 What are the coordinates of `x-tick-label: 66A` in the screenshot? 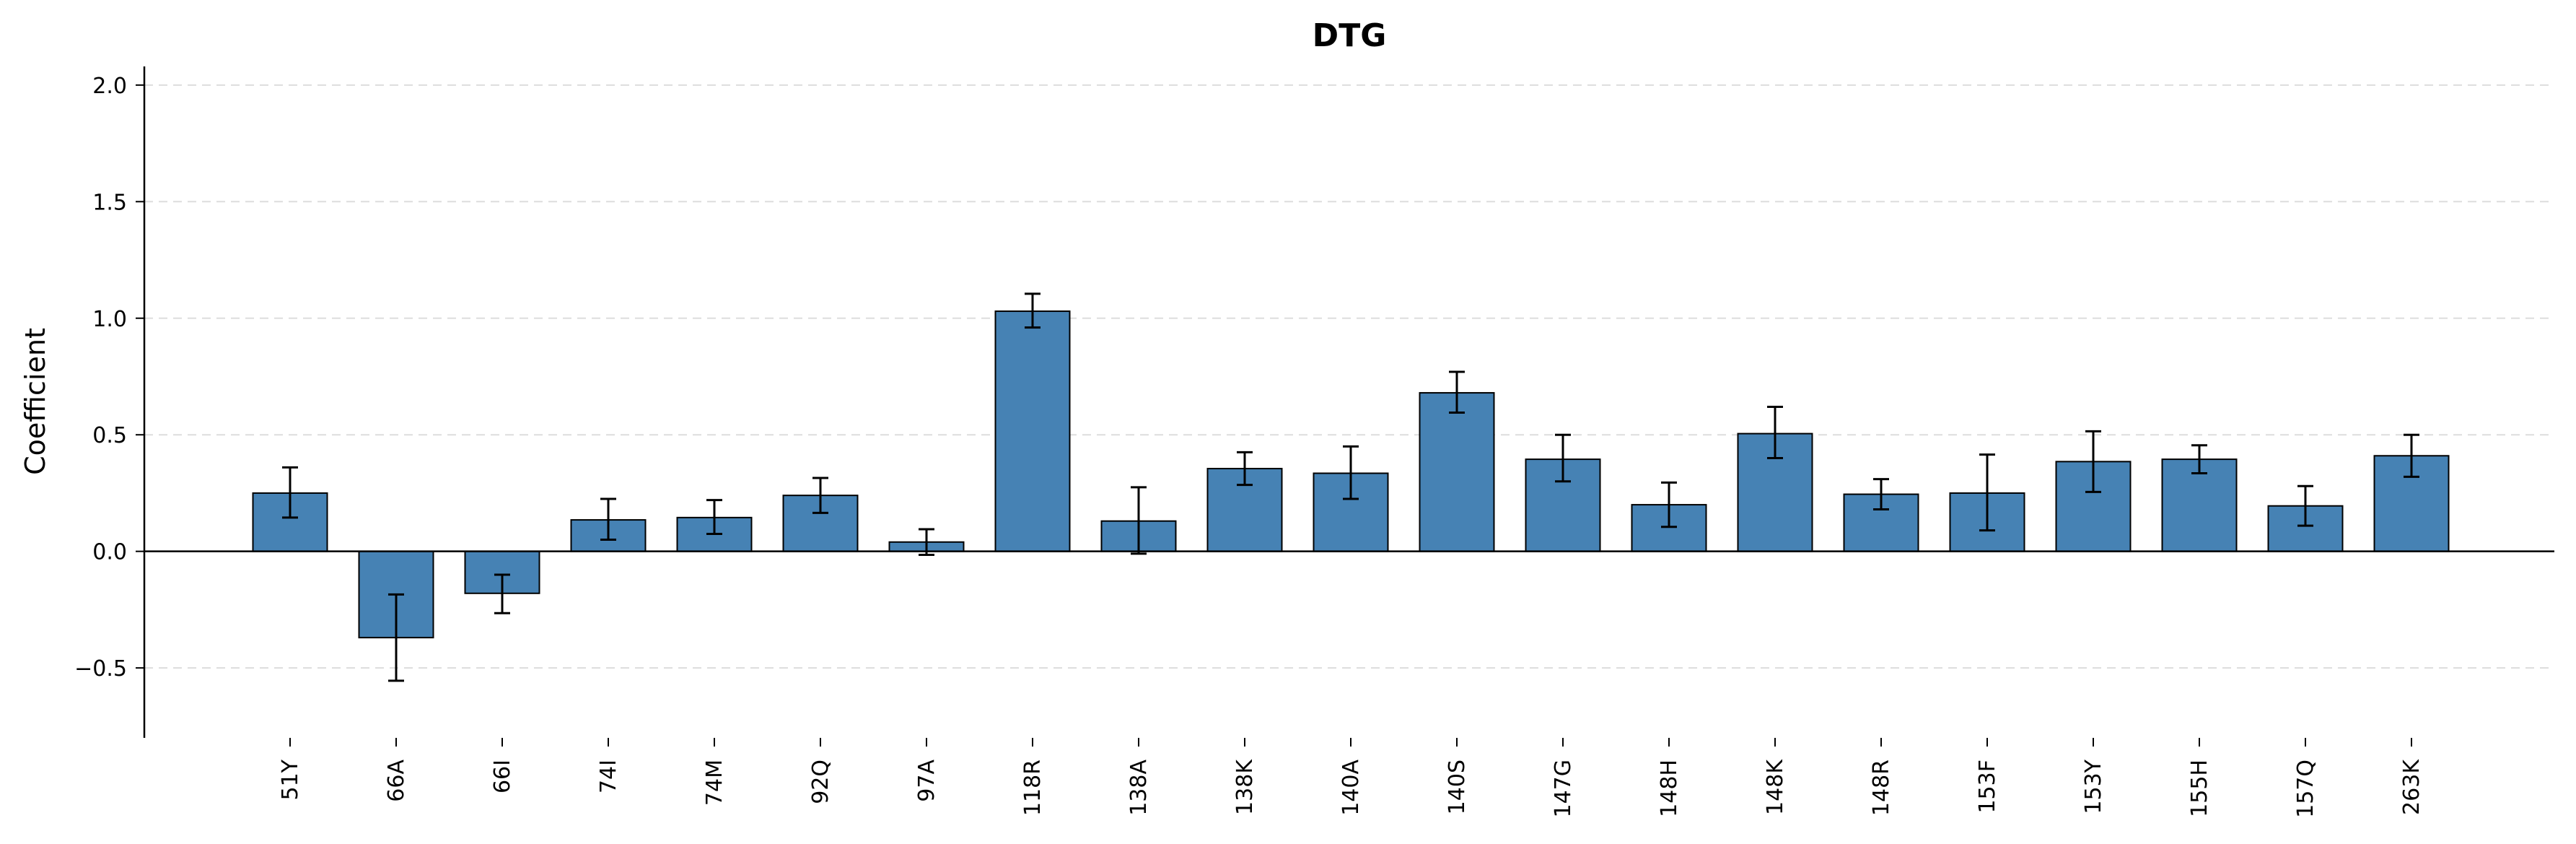 It's located at (396, 781).